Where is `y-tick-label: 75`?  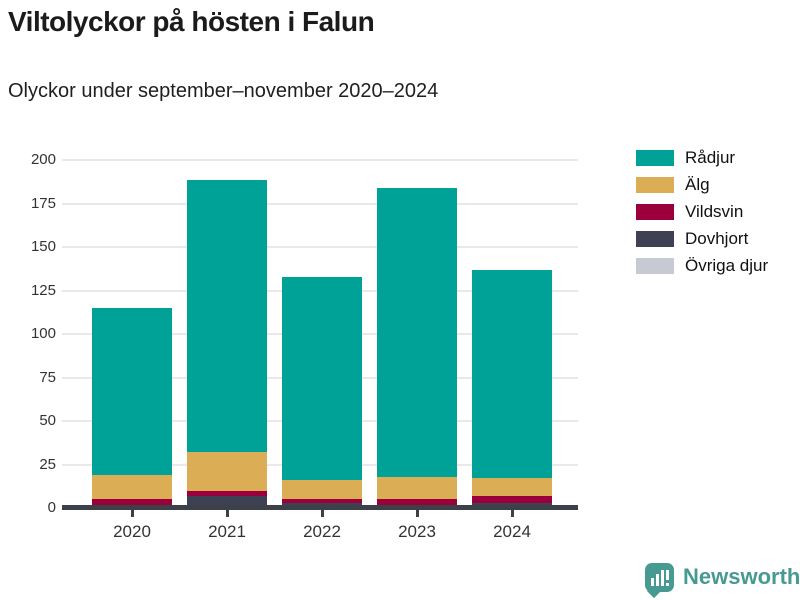 y-tick-label: 75 is located at coordinates (47, 377).